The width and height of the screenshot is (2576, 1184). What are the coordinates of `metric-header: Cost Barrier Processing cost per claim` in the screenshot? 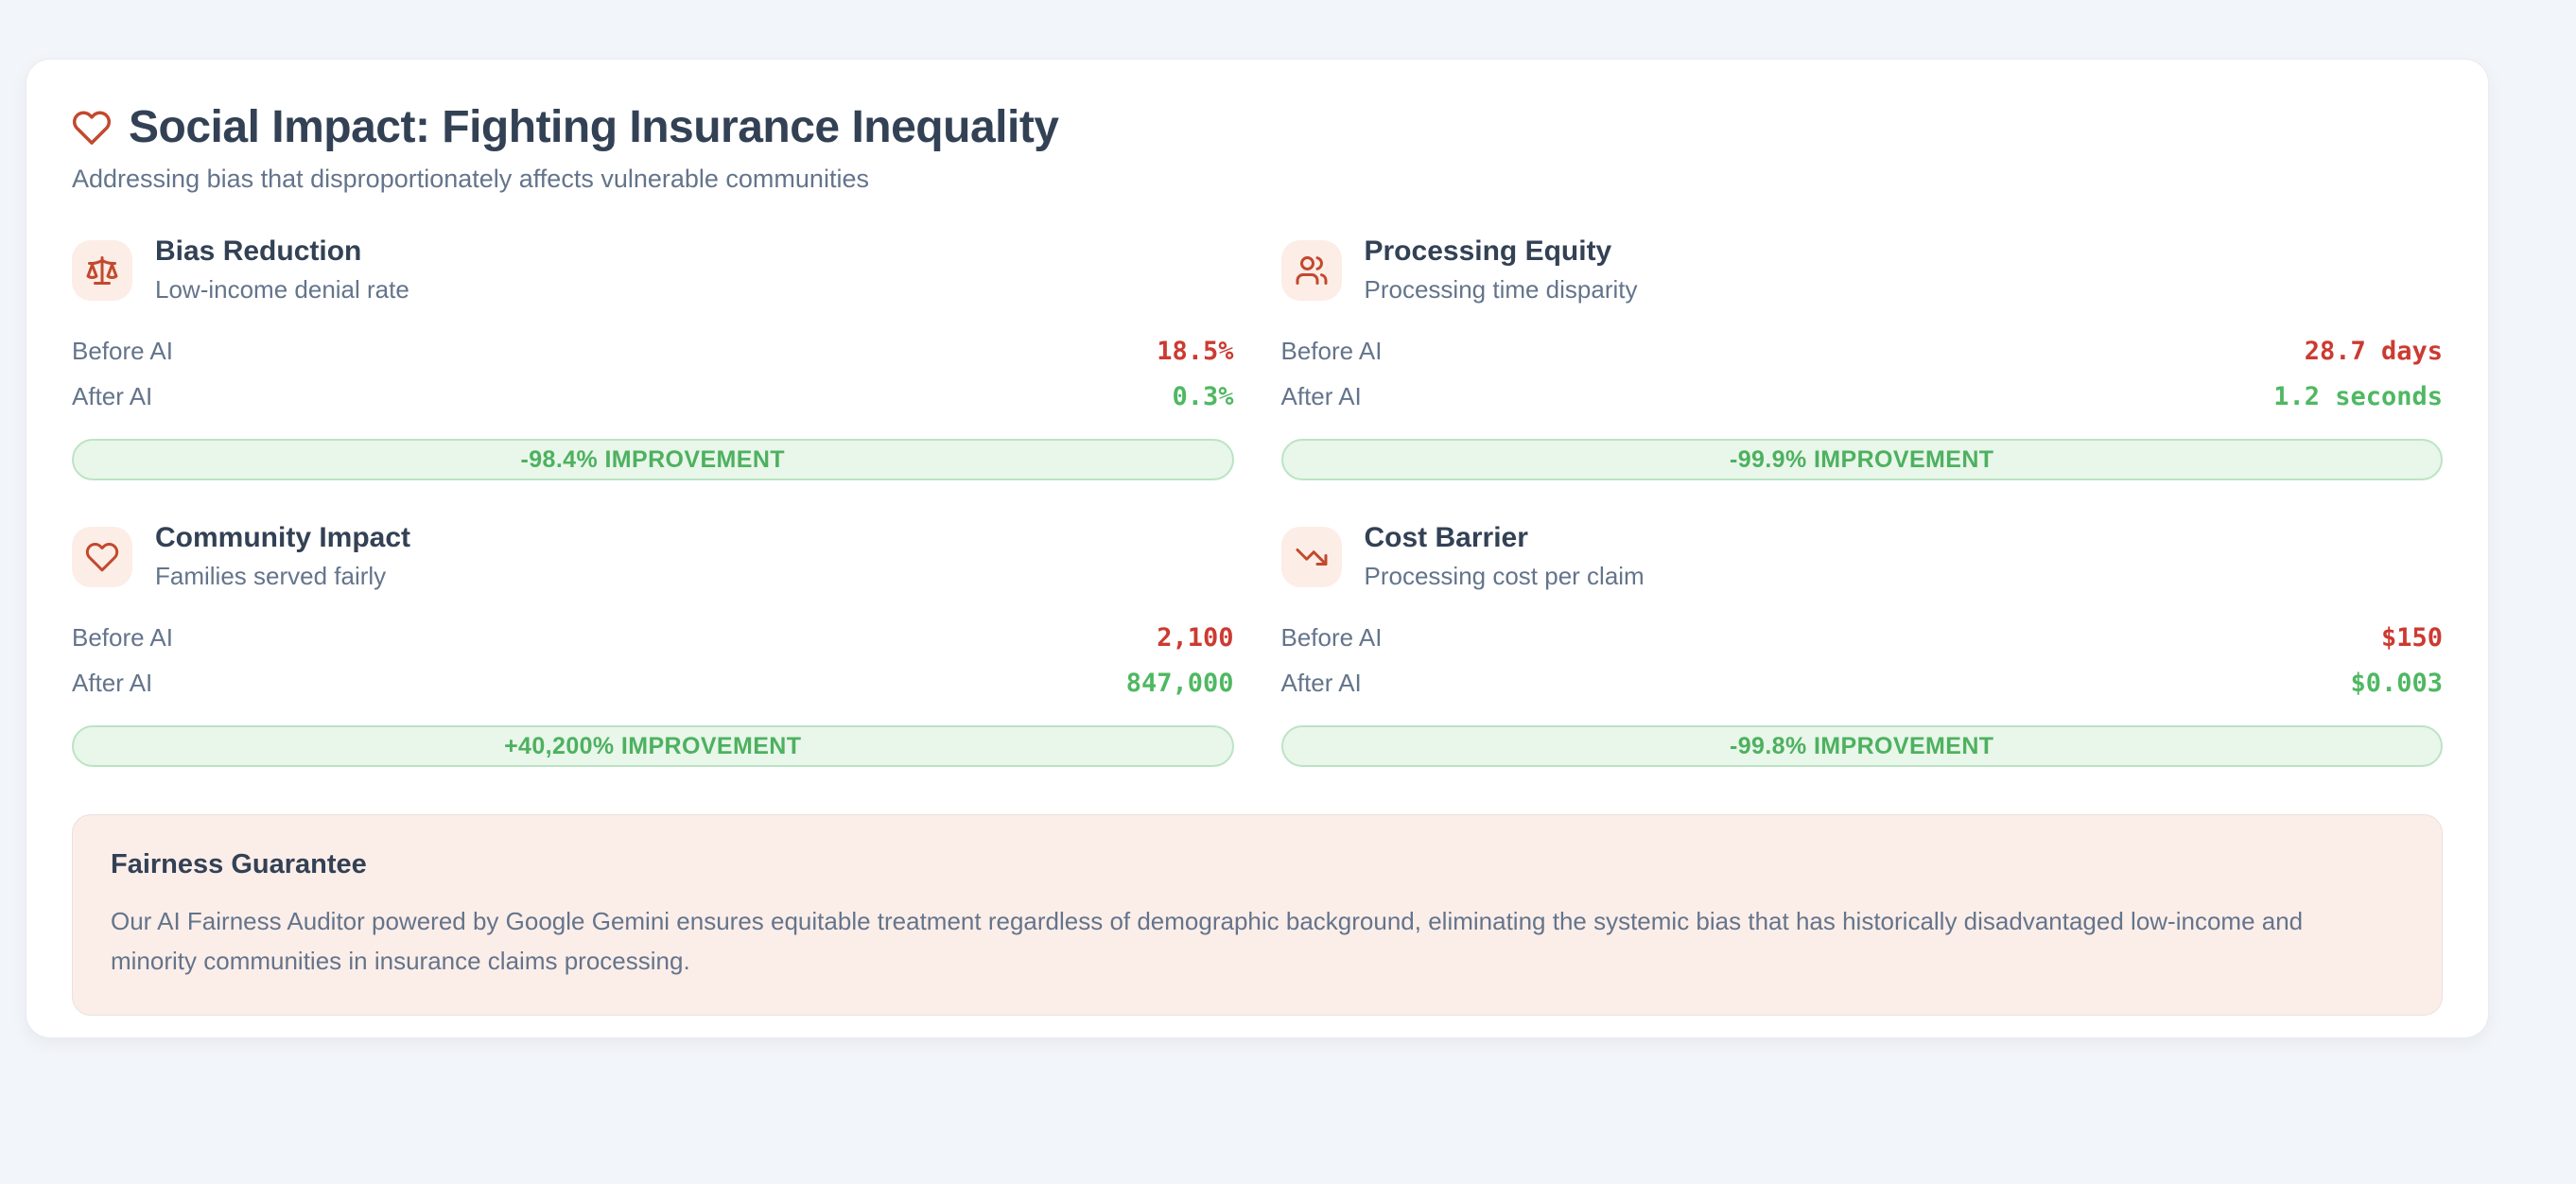 It's located at (1862, 556).